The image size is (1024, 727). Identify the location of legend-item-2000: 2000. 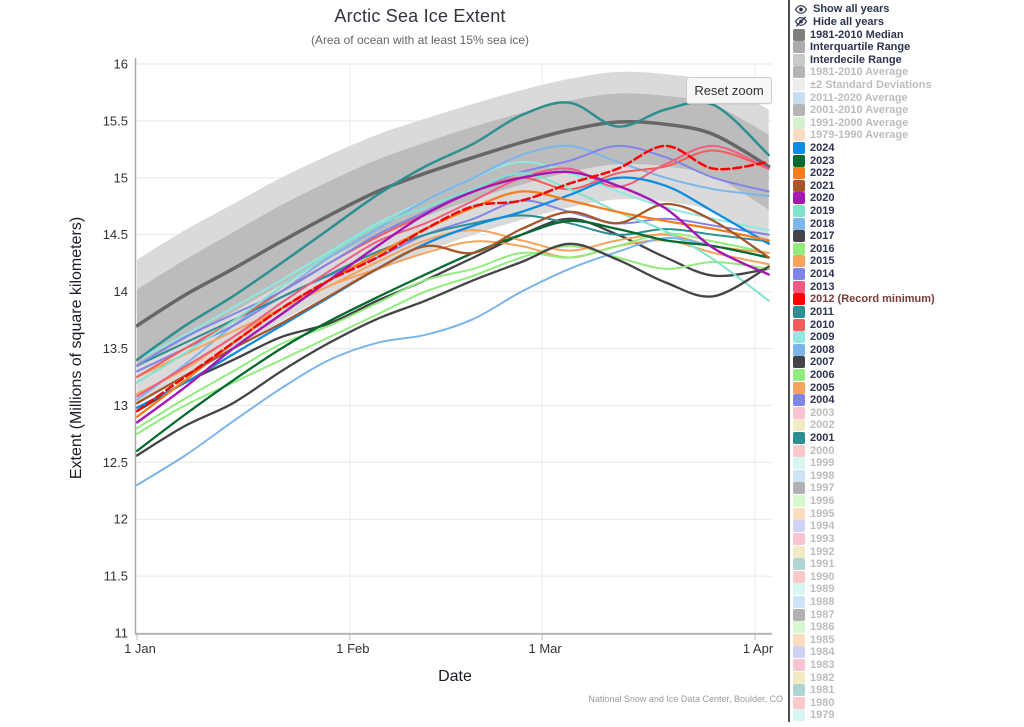
(908, 450).